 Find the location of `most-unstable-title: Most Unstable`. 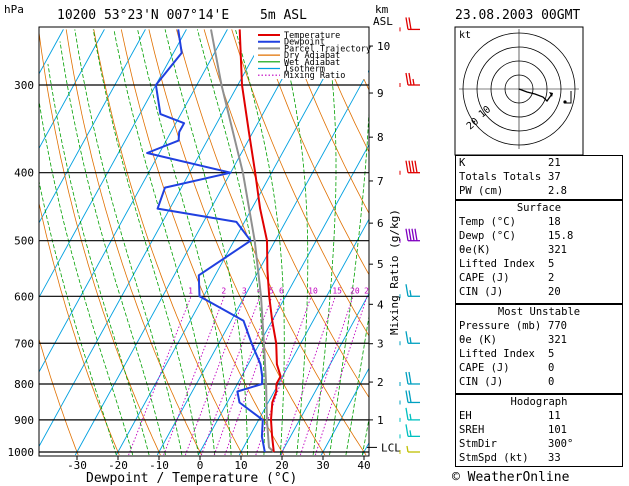

most-unstable-title: Most Unstable is located at coordinates (539, 312).